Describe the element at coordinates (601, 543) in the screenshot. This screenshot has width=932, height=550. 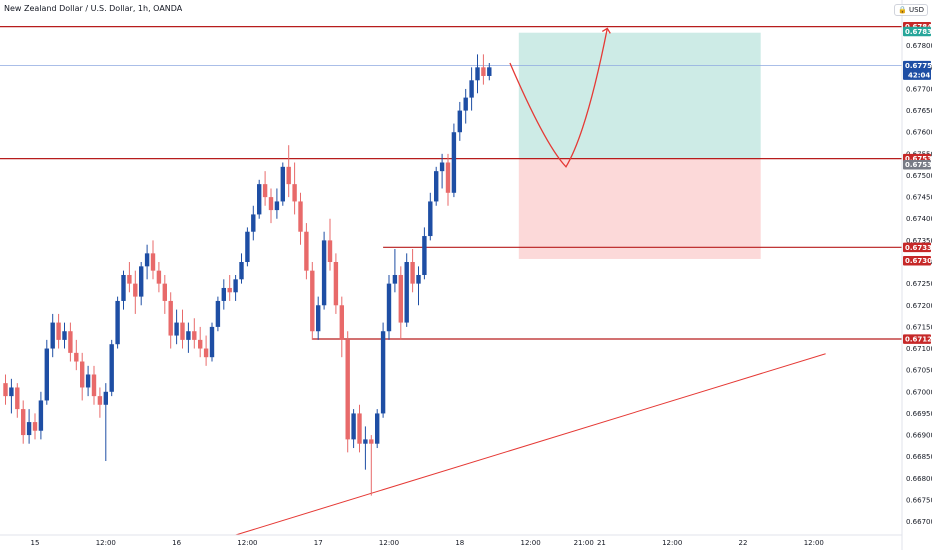
I see `x-tick-label: 21` at that location.